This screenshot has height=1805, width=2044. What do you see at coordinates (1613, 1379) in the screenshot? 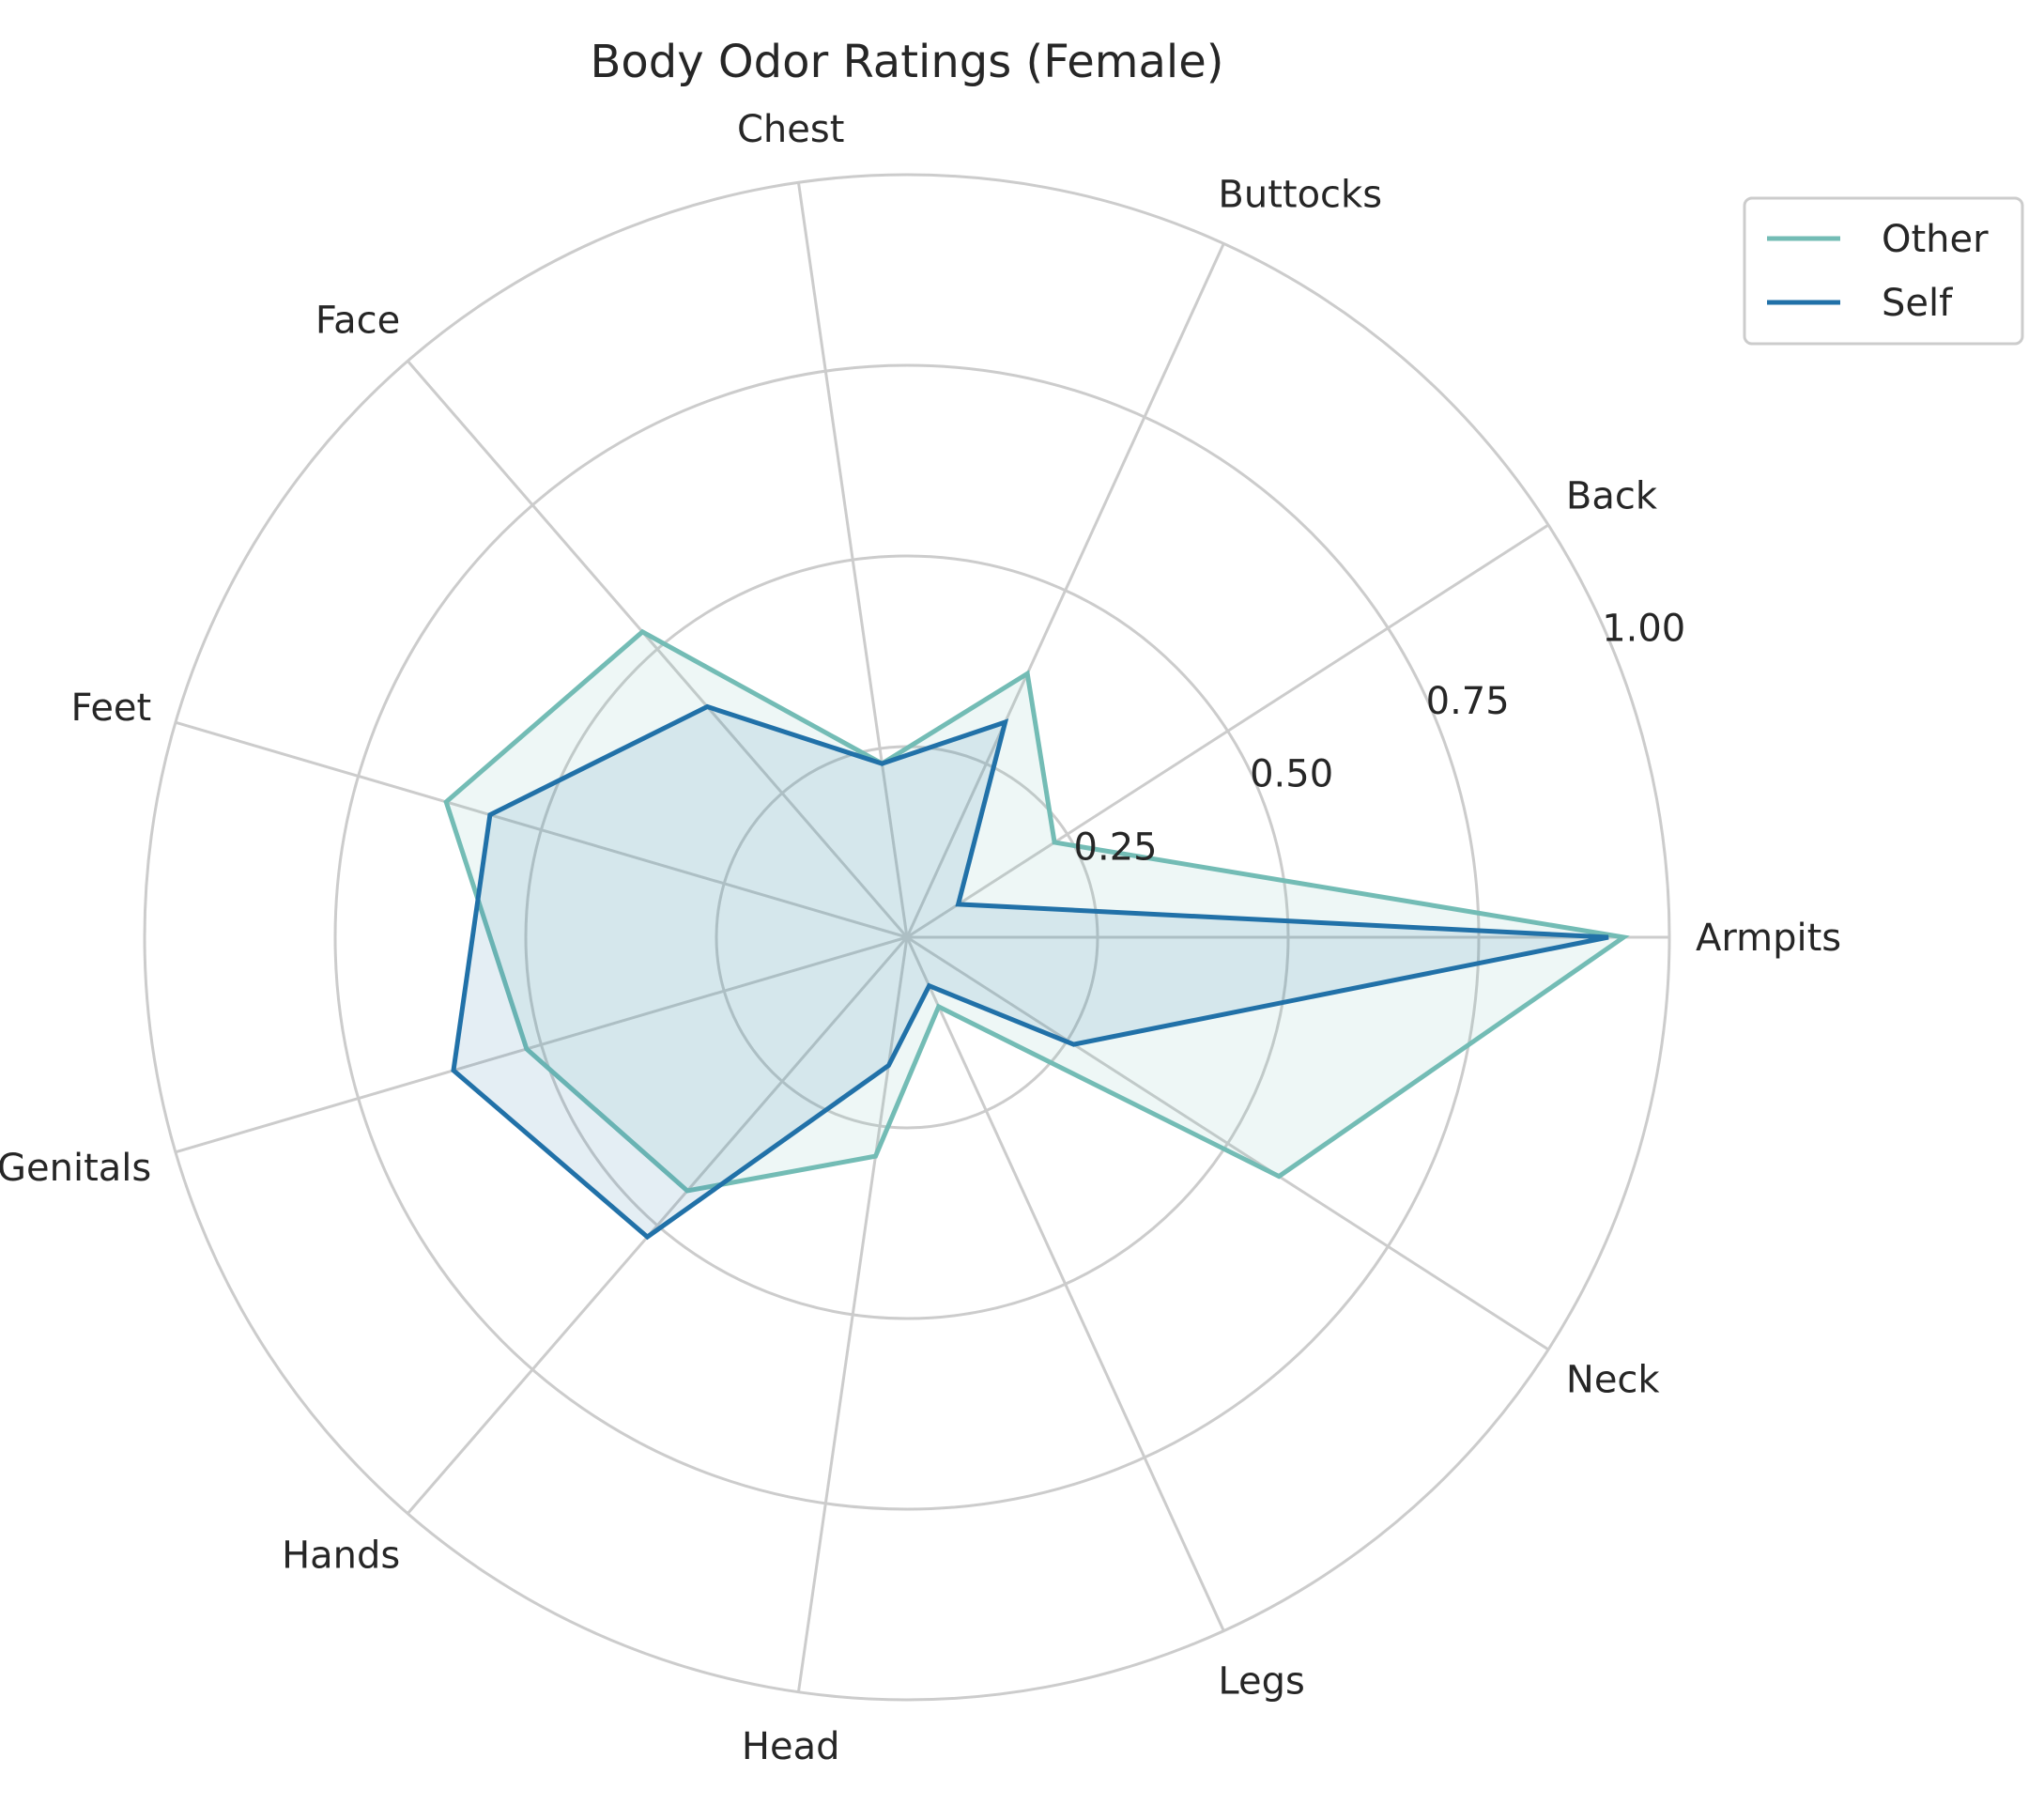
I see `category-label-neck: Neck` at bounding box center [1613, 1379].